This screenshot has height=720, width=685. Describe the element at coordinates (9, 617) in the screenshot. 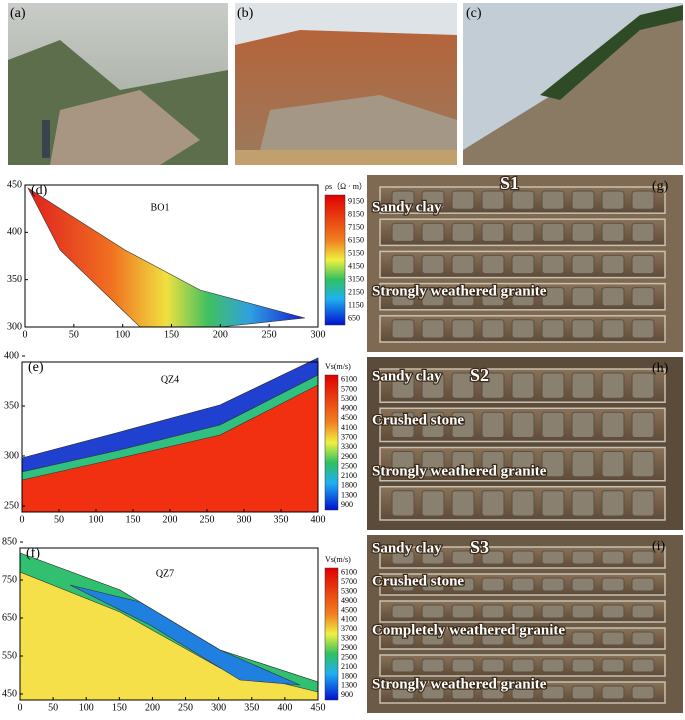

I see `y-tick-label: 650` at that location.